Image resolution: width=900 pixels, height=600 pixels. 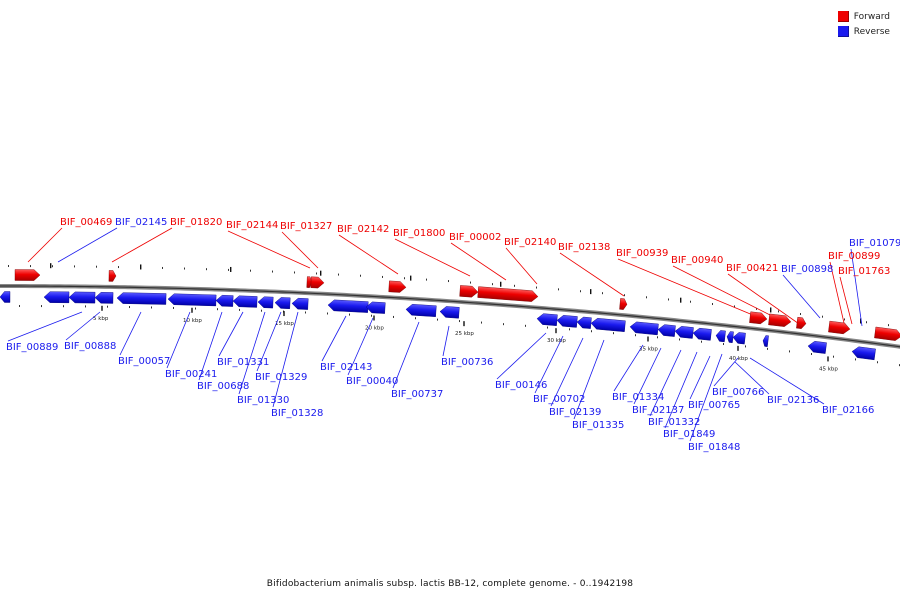 I want to click on legend-reverse: Reverse, so click(x=863, y=31).